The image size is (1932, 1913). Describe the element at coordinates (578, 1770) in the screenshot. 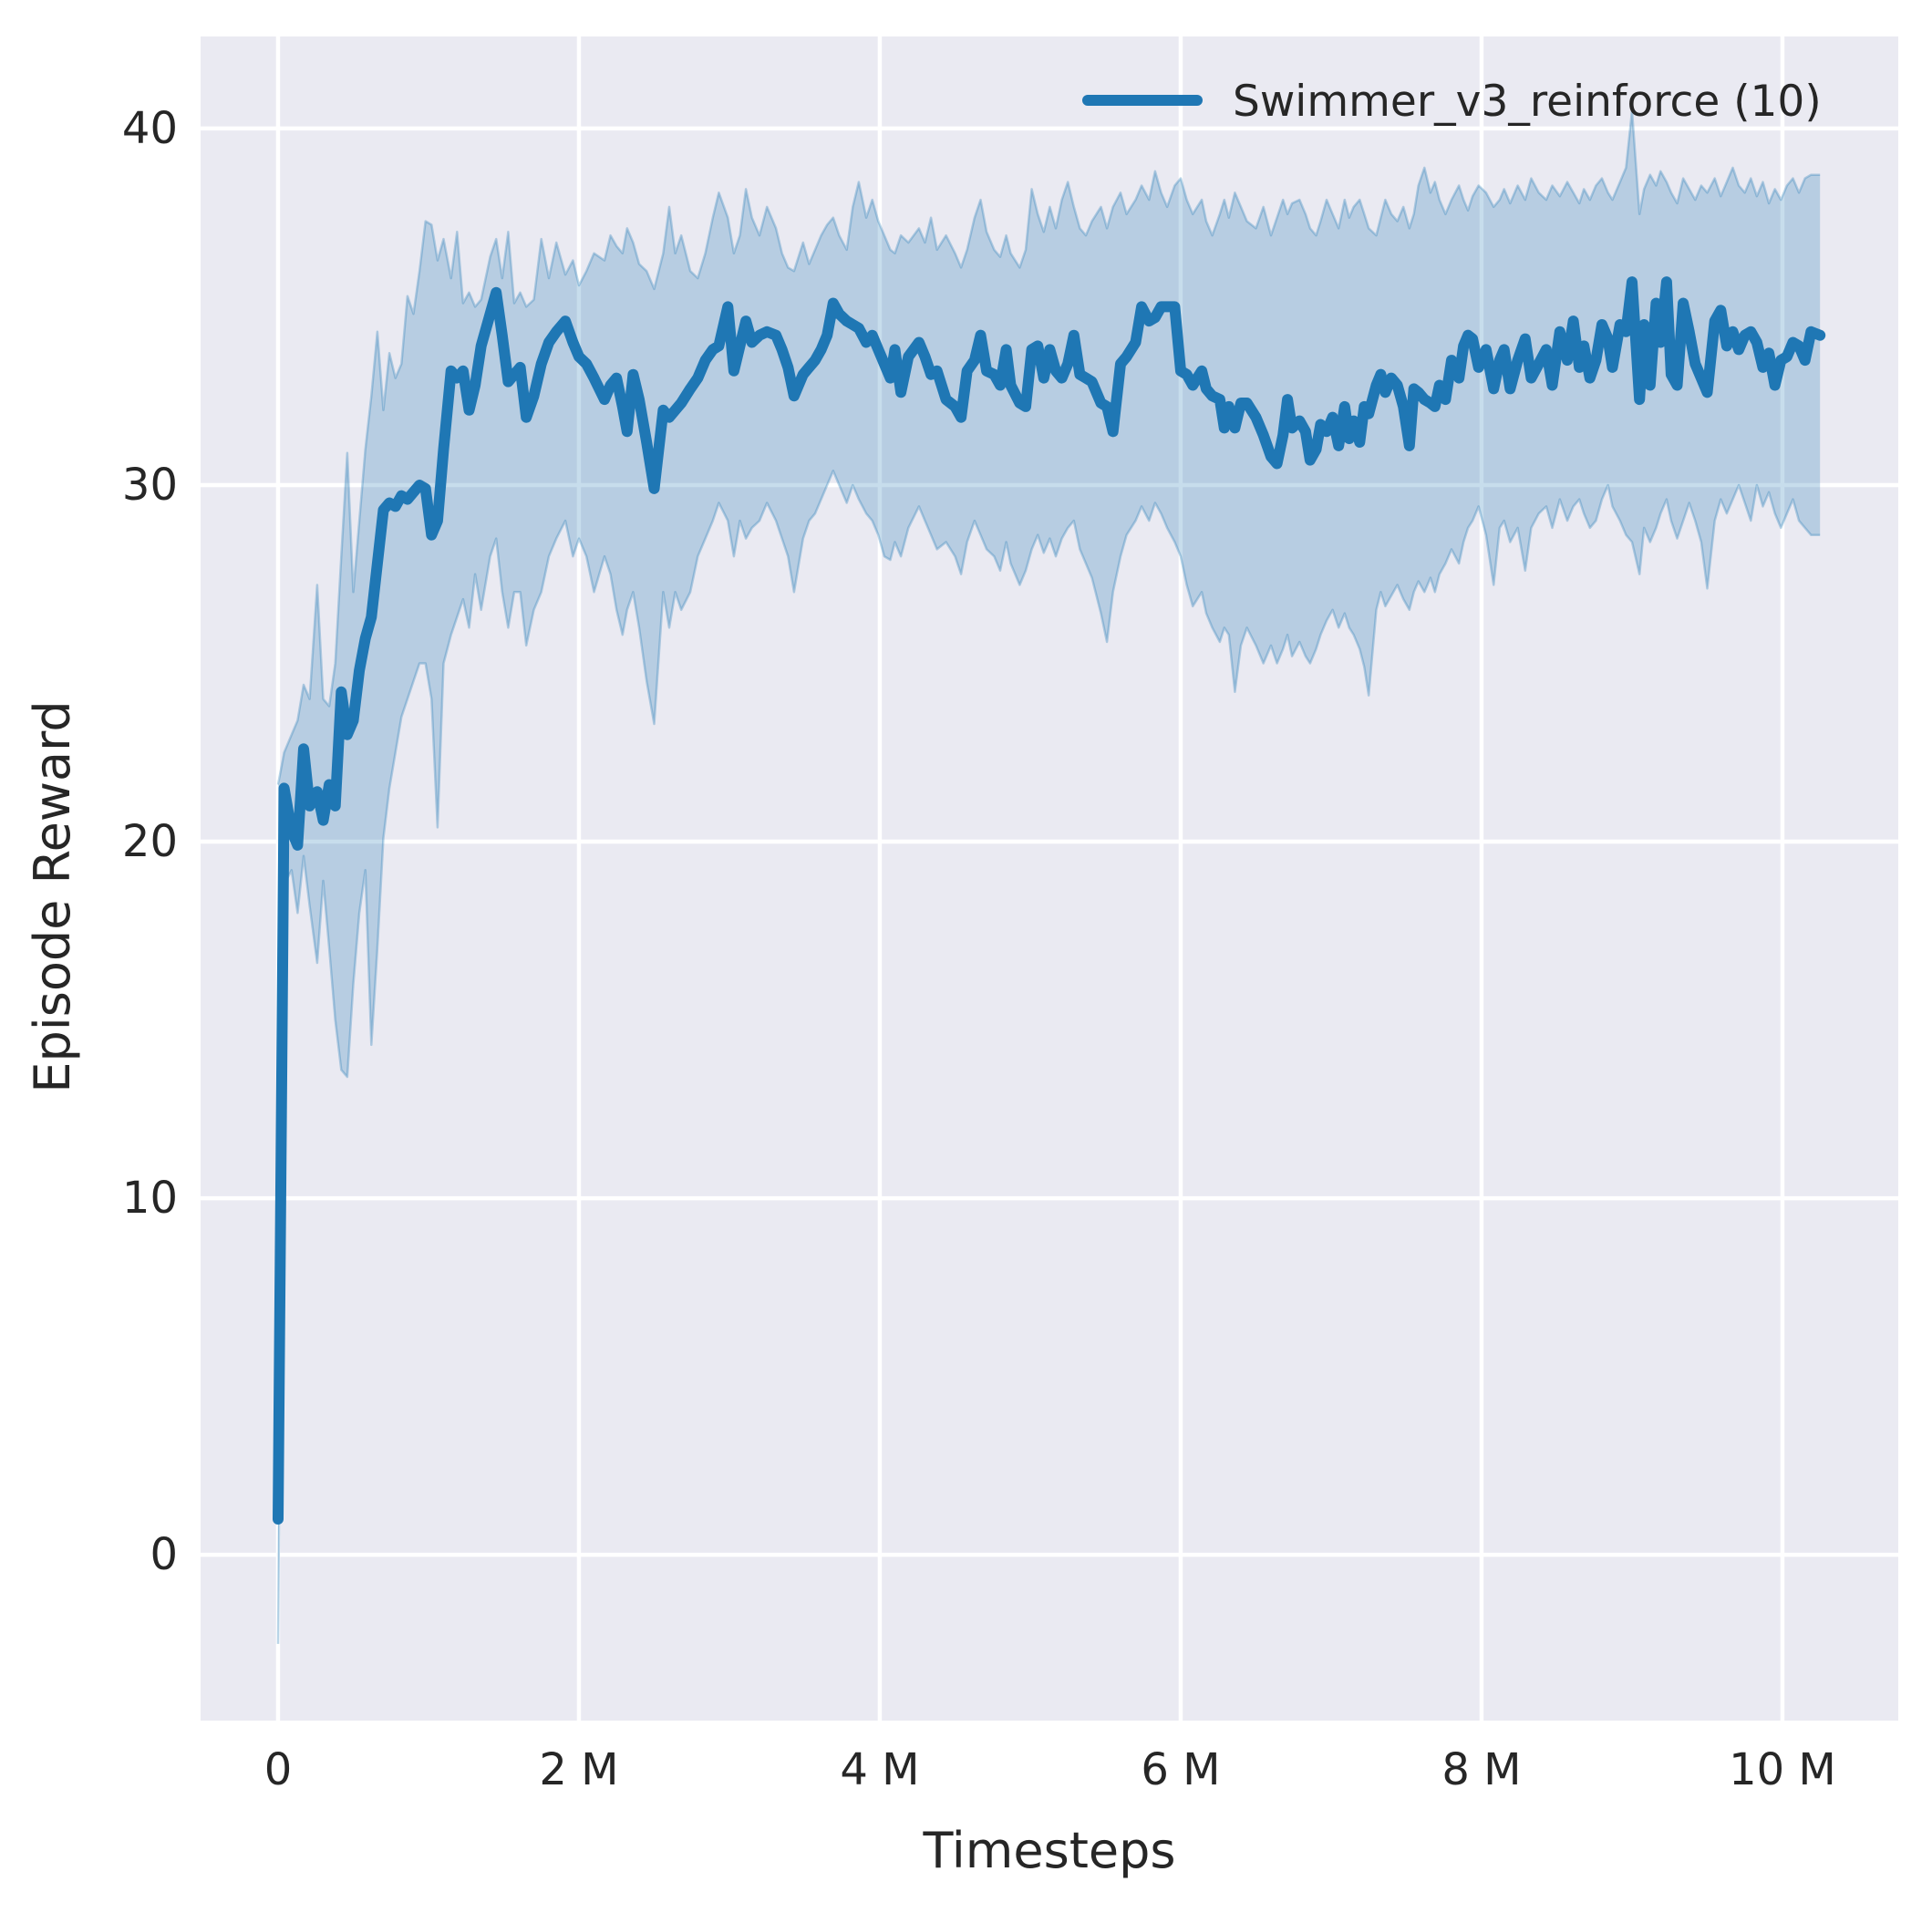

I see `x-tick-label: 2 M` at that location.